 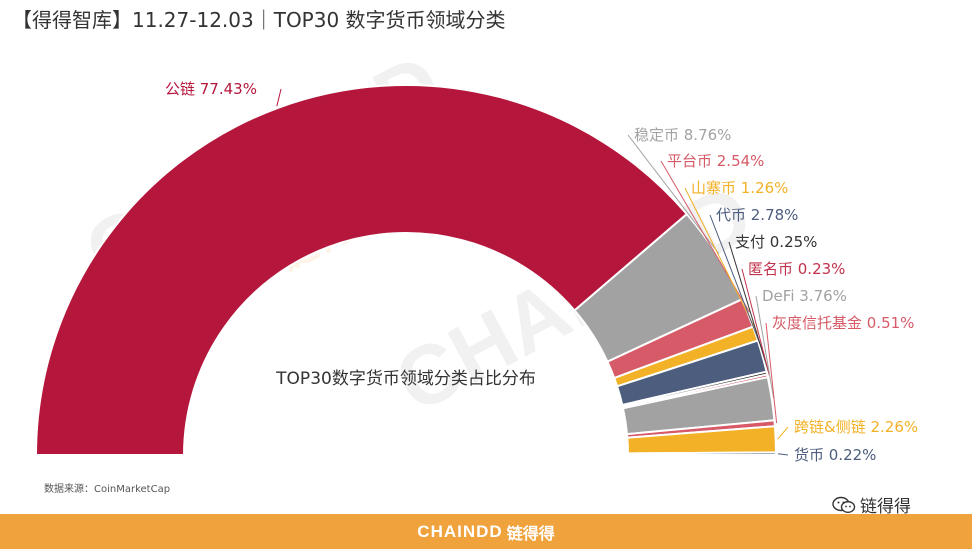 What do you see at coordinates (796, 269) in the screenshot?
I see `chart-label-6: 匿名币 0.23%` at bounding box center [796, 269].